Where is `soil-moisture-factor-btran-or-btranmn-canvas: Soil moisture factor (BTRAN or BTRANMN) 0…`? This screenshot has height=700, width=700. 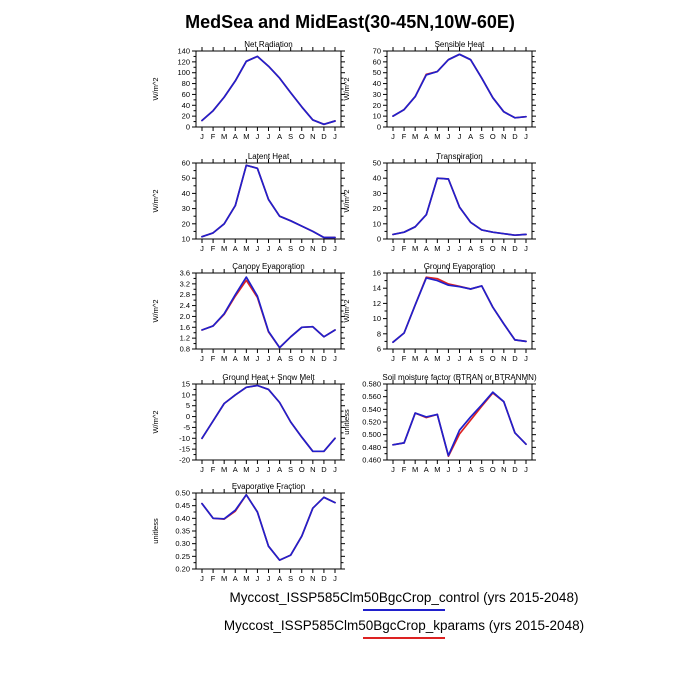 soil-moisture-factor-btran-or-btranmn-canvas: Soil moisture factor (BTRAN or BTRANMN) 0… is located at coordinates (439, 423).